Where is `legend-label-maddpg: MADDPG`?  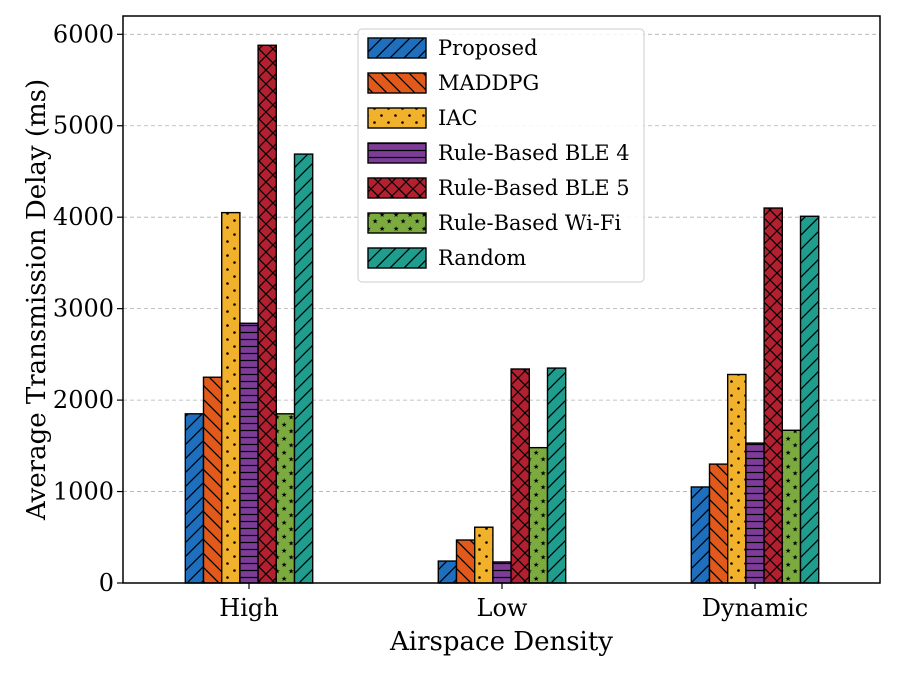 legend-label-maddpg: MADDPG is located at coordinates (488, 83).